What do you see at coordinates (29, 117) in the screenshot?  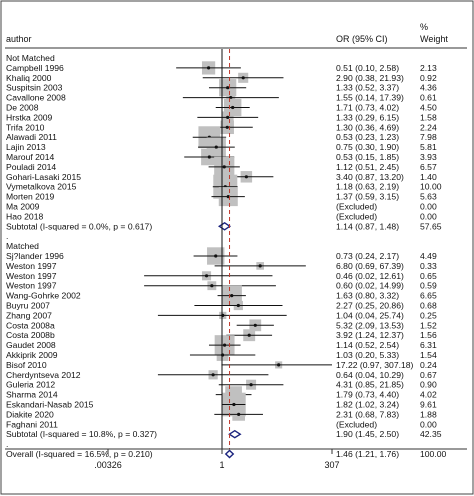 I see `study-label: Hrstka 2009` at bounding box center [29, 117].